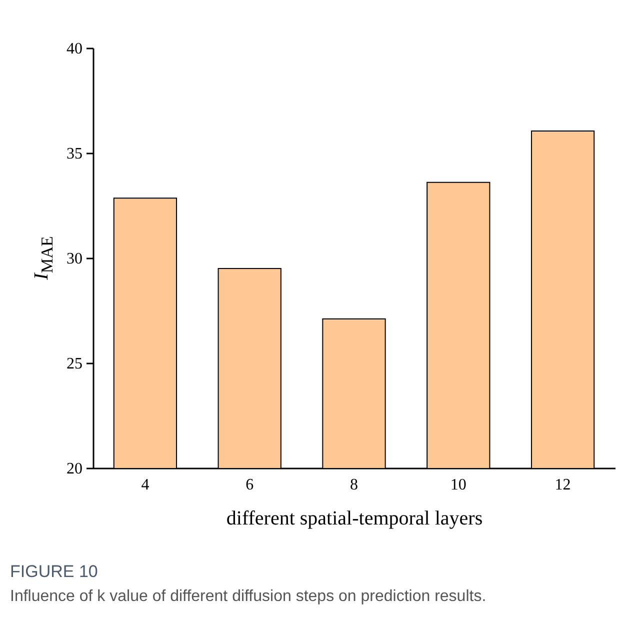 The image size is (639, 628). Describe the element at coordinates (74, 469) in the screenshot. I see `y-tick-label: 20` at that location.